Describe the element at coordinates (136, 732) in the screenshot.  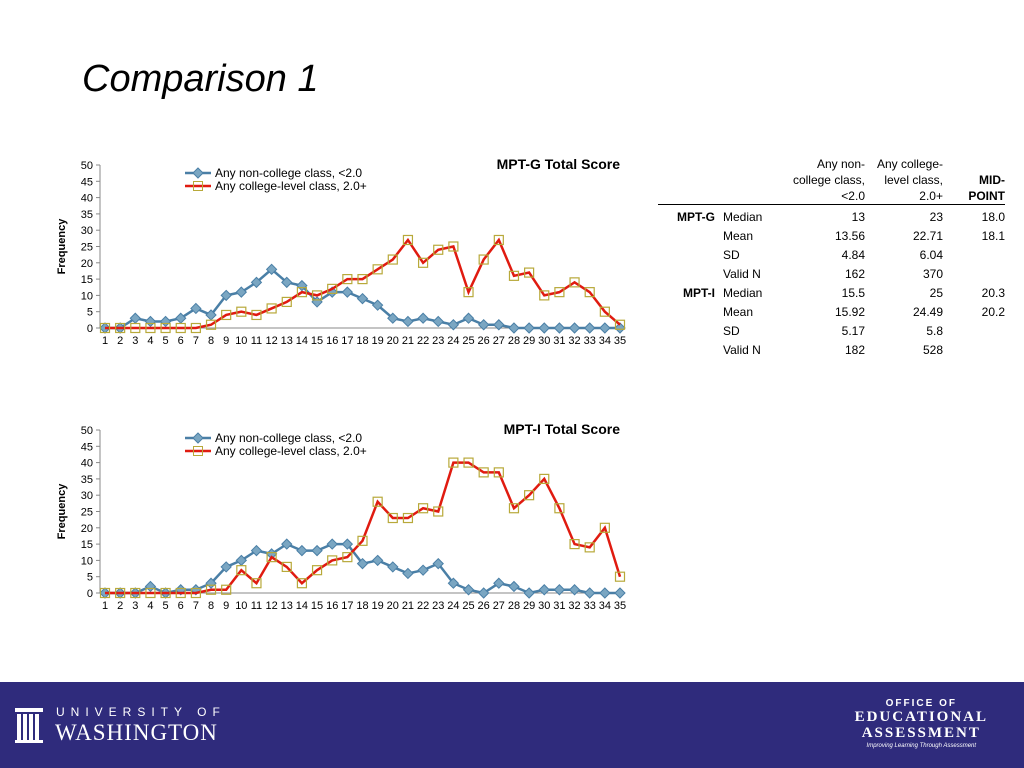
I see `uw-name-text: WASHINGTON` at that location.